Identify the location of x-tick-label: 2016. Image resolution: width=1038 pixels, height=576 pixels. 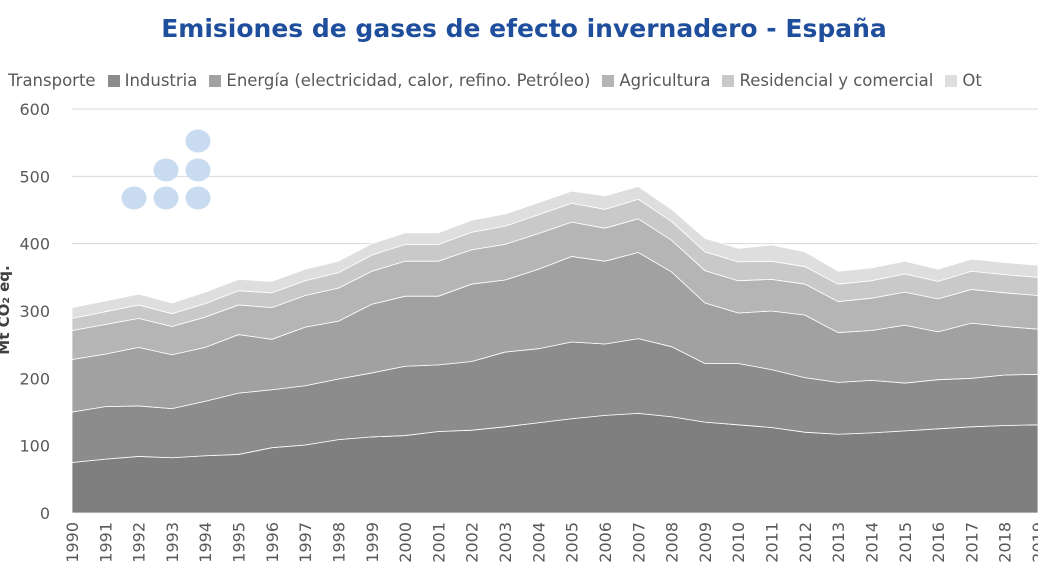
(938, 542).